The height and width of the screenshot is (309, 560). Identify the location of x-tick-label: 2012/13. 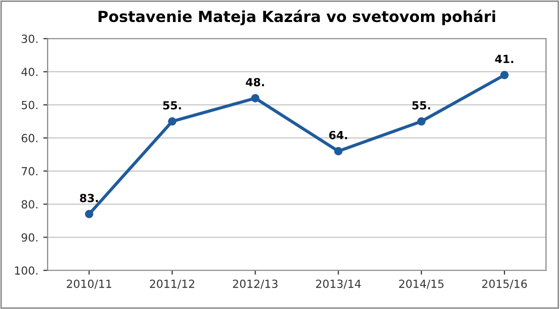
(255, 284).